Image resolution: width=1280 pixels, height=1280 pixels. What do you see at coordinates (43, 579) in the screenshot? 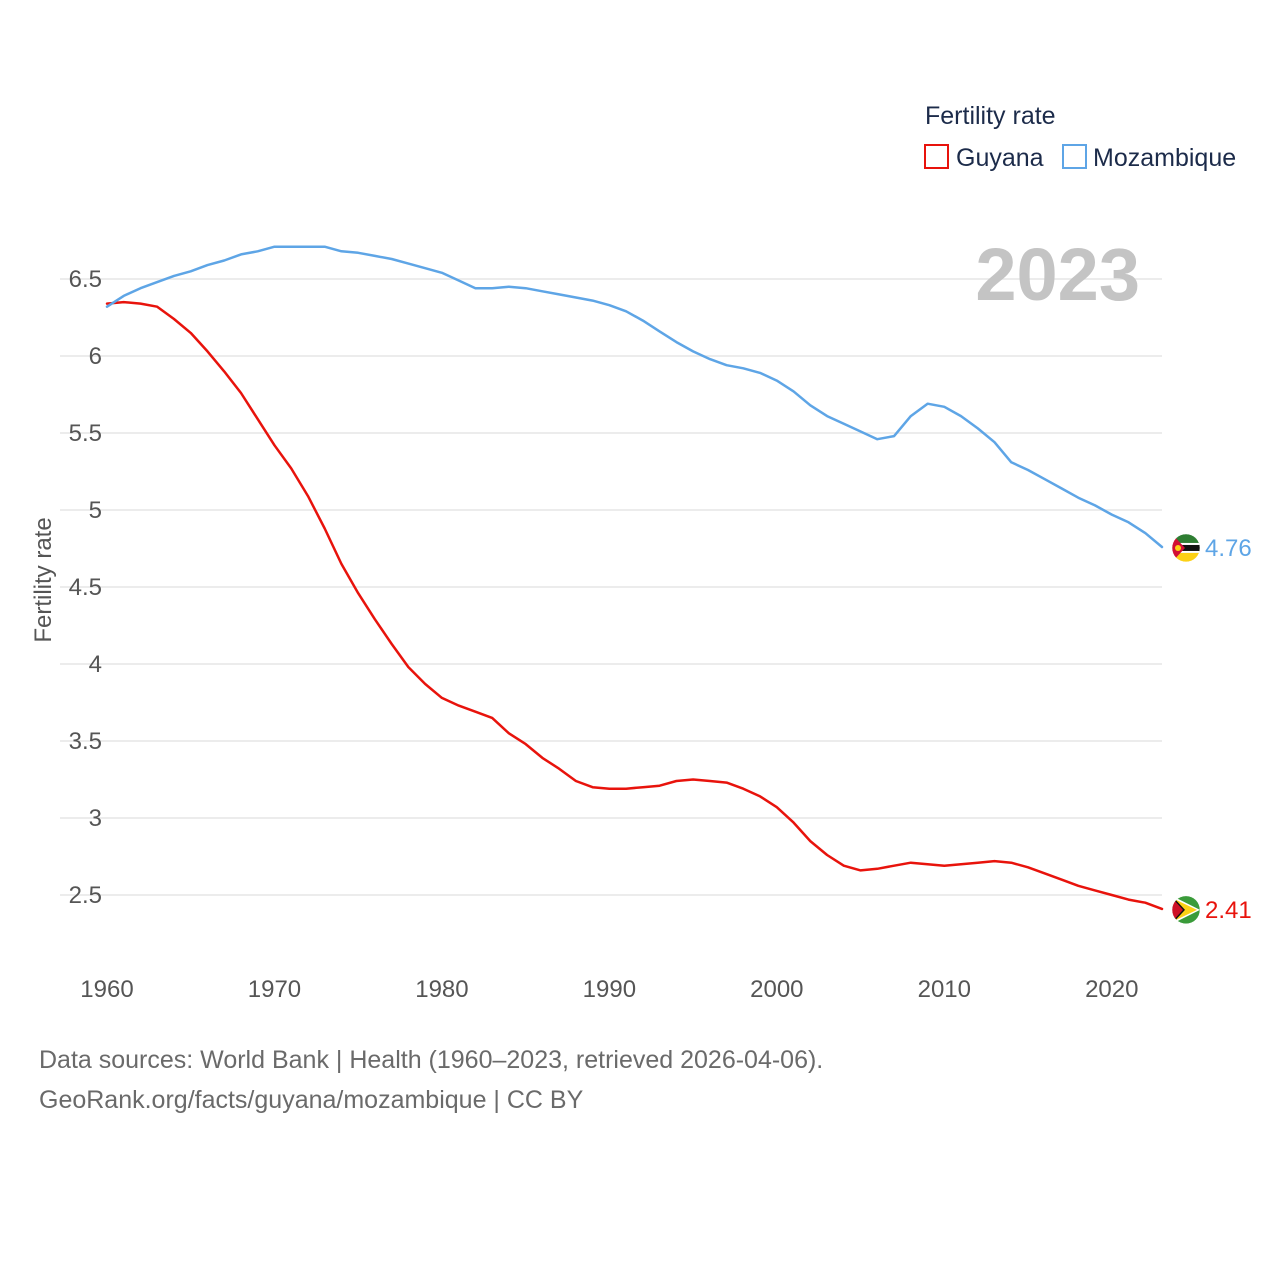
I see `y-axis-title: Fertility rate` at bounding box center [43, 579].